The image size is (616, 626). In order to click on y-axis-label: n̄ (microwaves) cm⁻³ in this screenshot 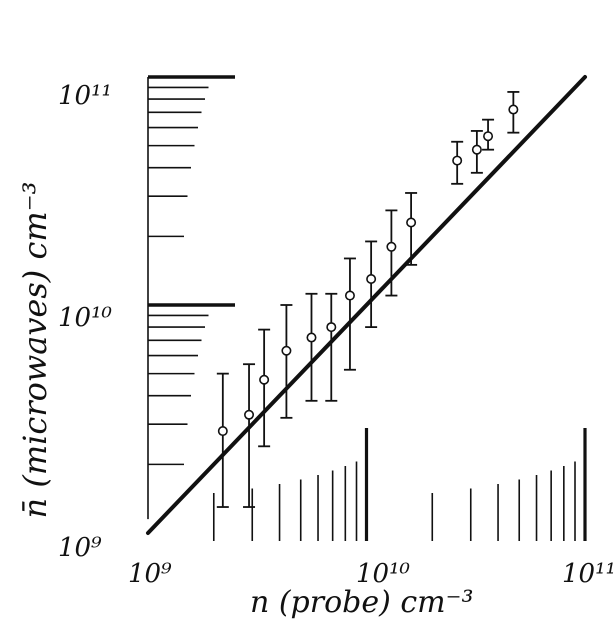, I will do `click(35, 350)`.